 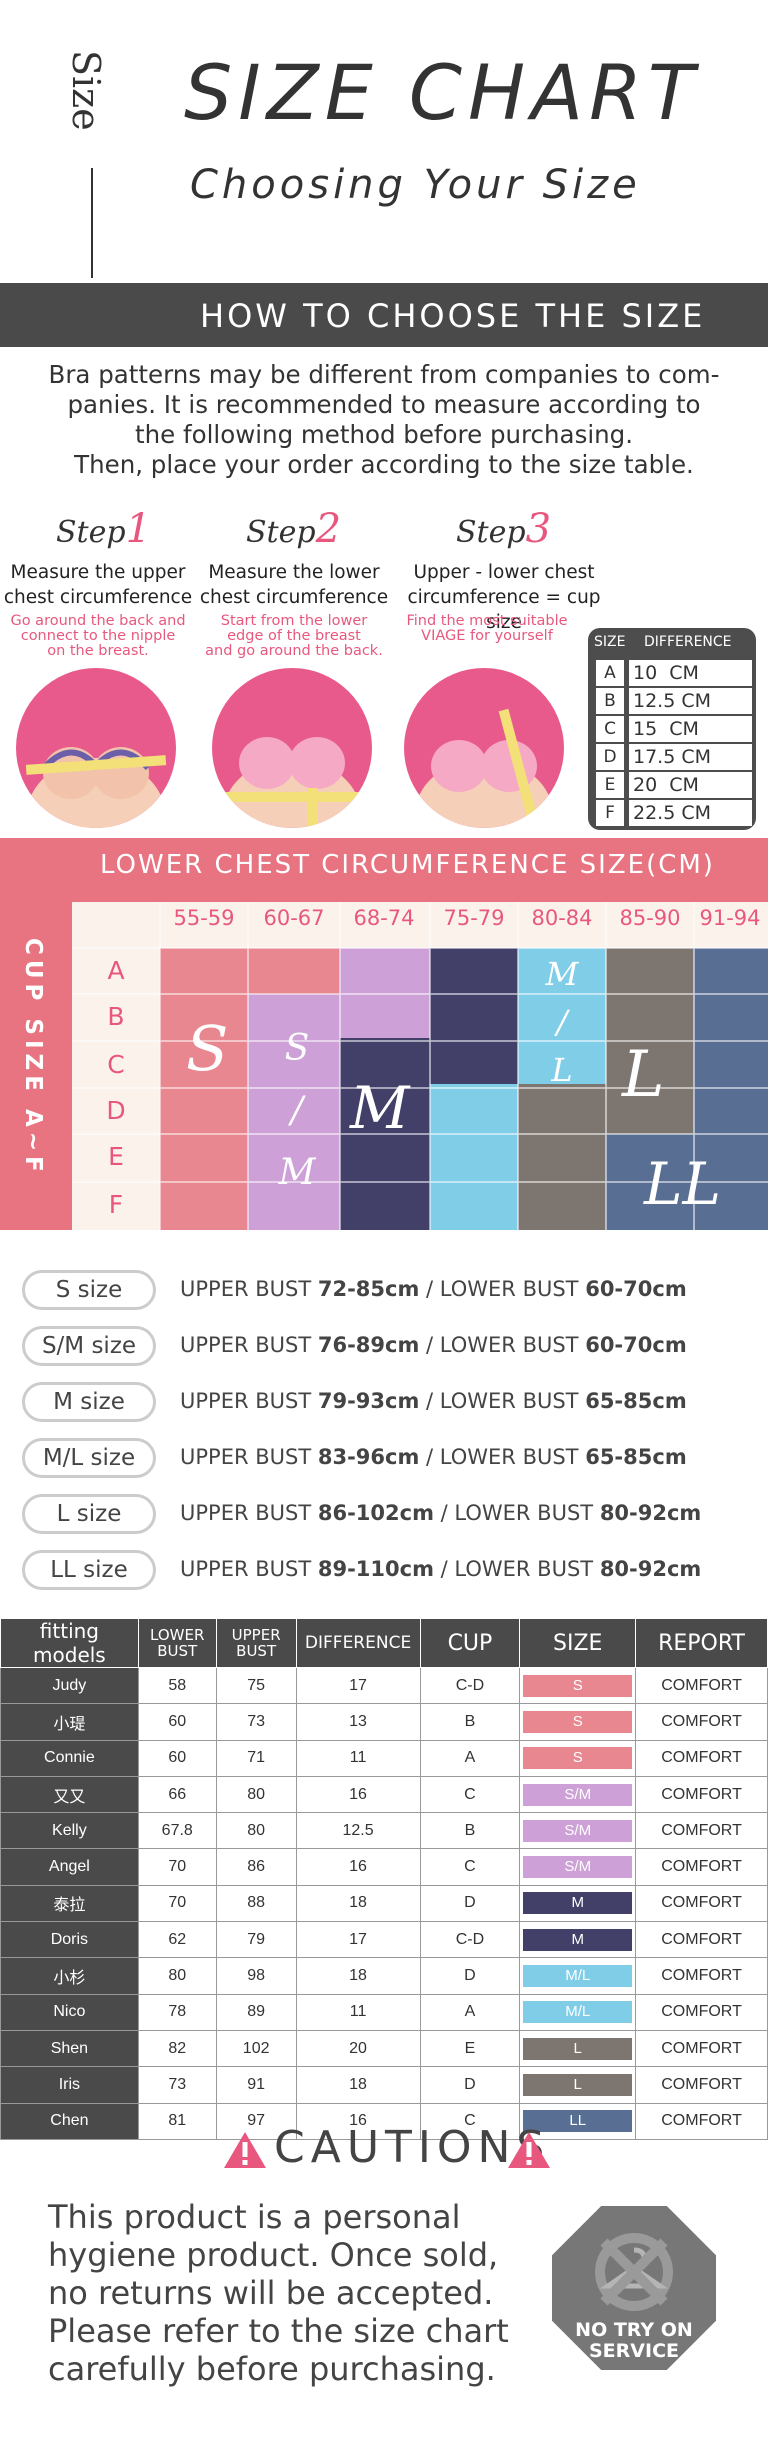 I want to click on grid-header-band, so click(x=384, y=870).